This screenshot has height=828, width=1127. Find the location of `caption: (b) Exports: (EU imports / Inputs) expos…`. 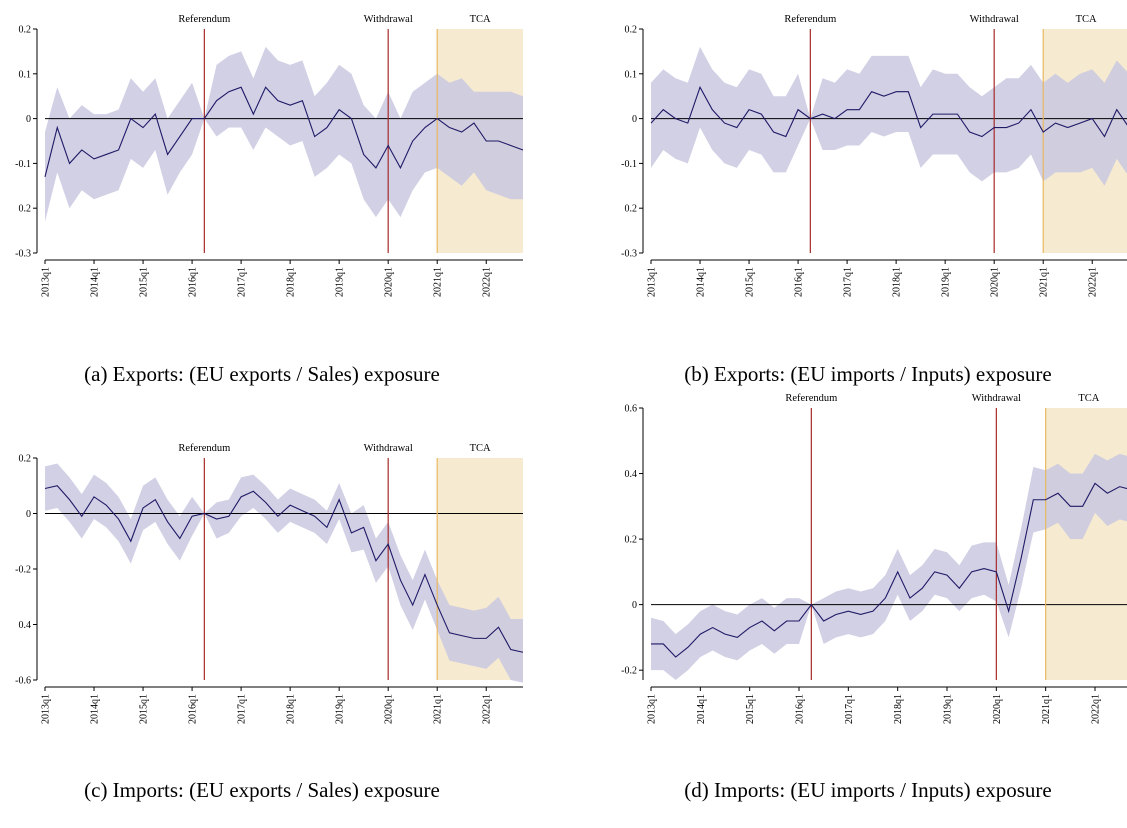

caption: (b) Exports: (EU imports / Inputs) expos… is located at coordinates (867, 374).